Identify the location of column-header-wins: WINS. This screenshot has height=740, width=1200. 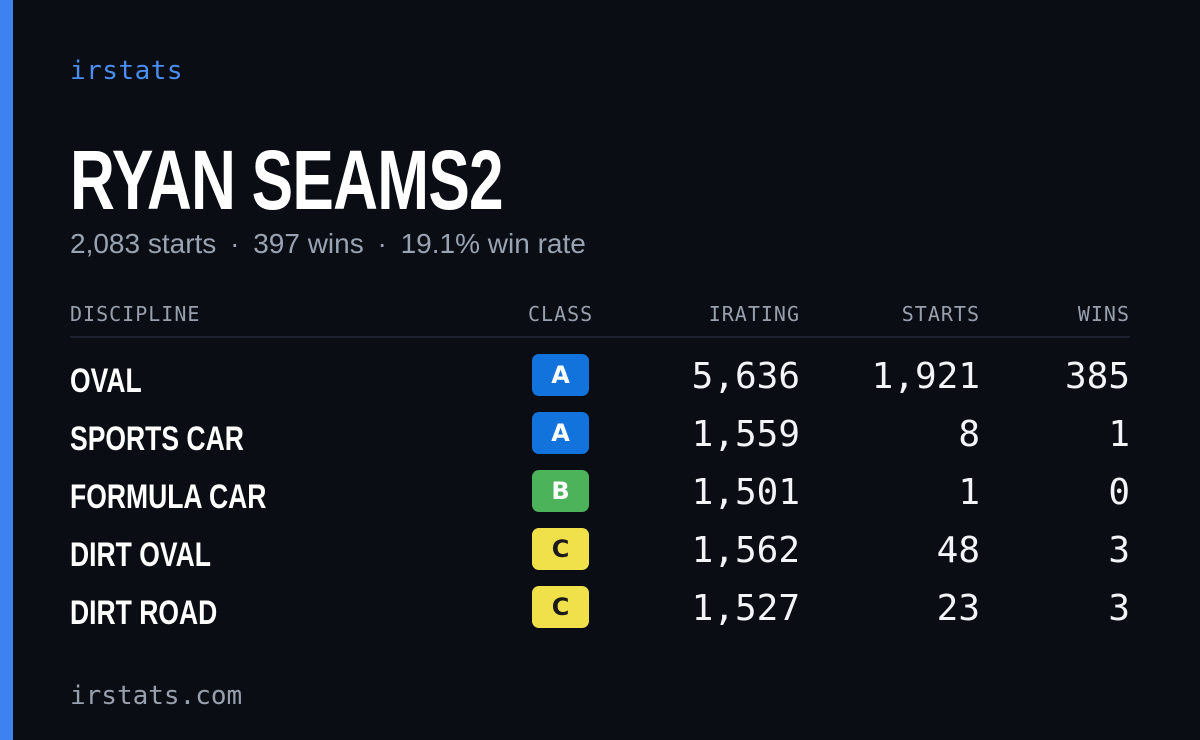
(1103, 314).